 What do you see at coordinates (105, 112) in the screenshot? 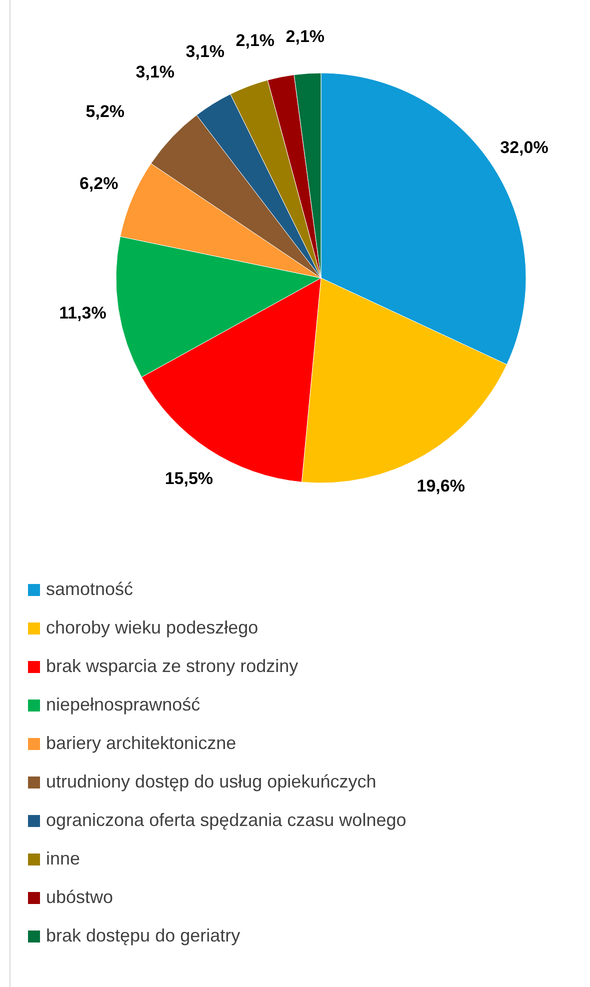
I see `data-label: 5,2%` at bounding box center [105, 112].